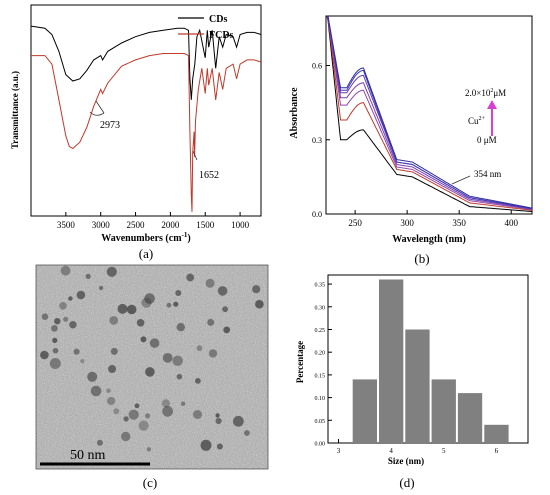 This screenshot has width=550, height=495. I want to click on legend-label-fcds: FCDs, so click(221, 35).